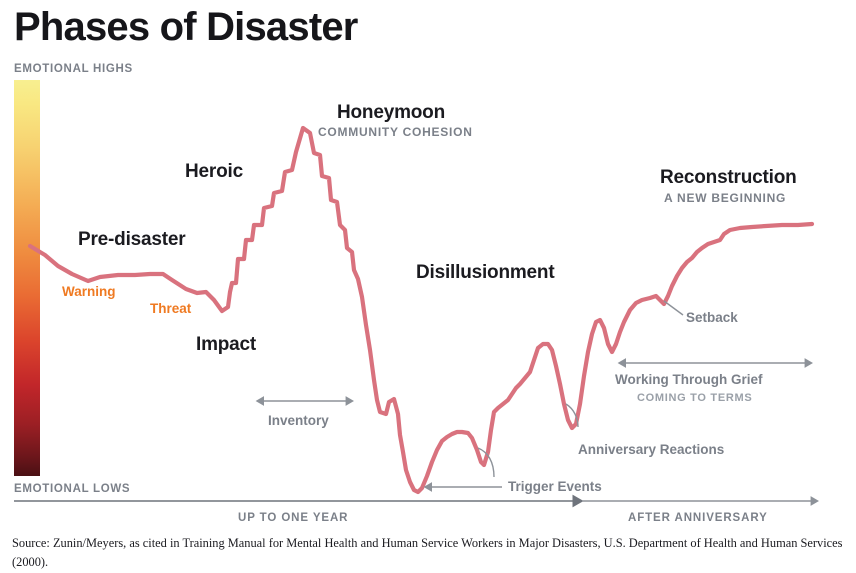 The image size is (856, 573). Describe the element at coordinates (391, 112) in the screenshot. I see `phase-label-honeymoon: Honeymoon` at that location.